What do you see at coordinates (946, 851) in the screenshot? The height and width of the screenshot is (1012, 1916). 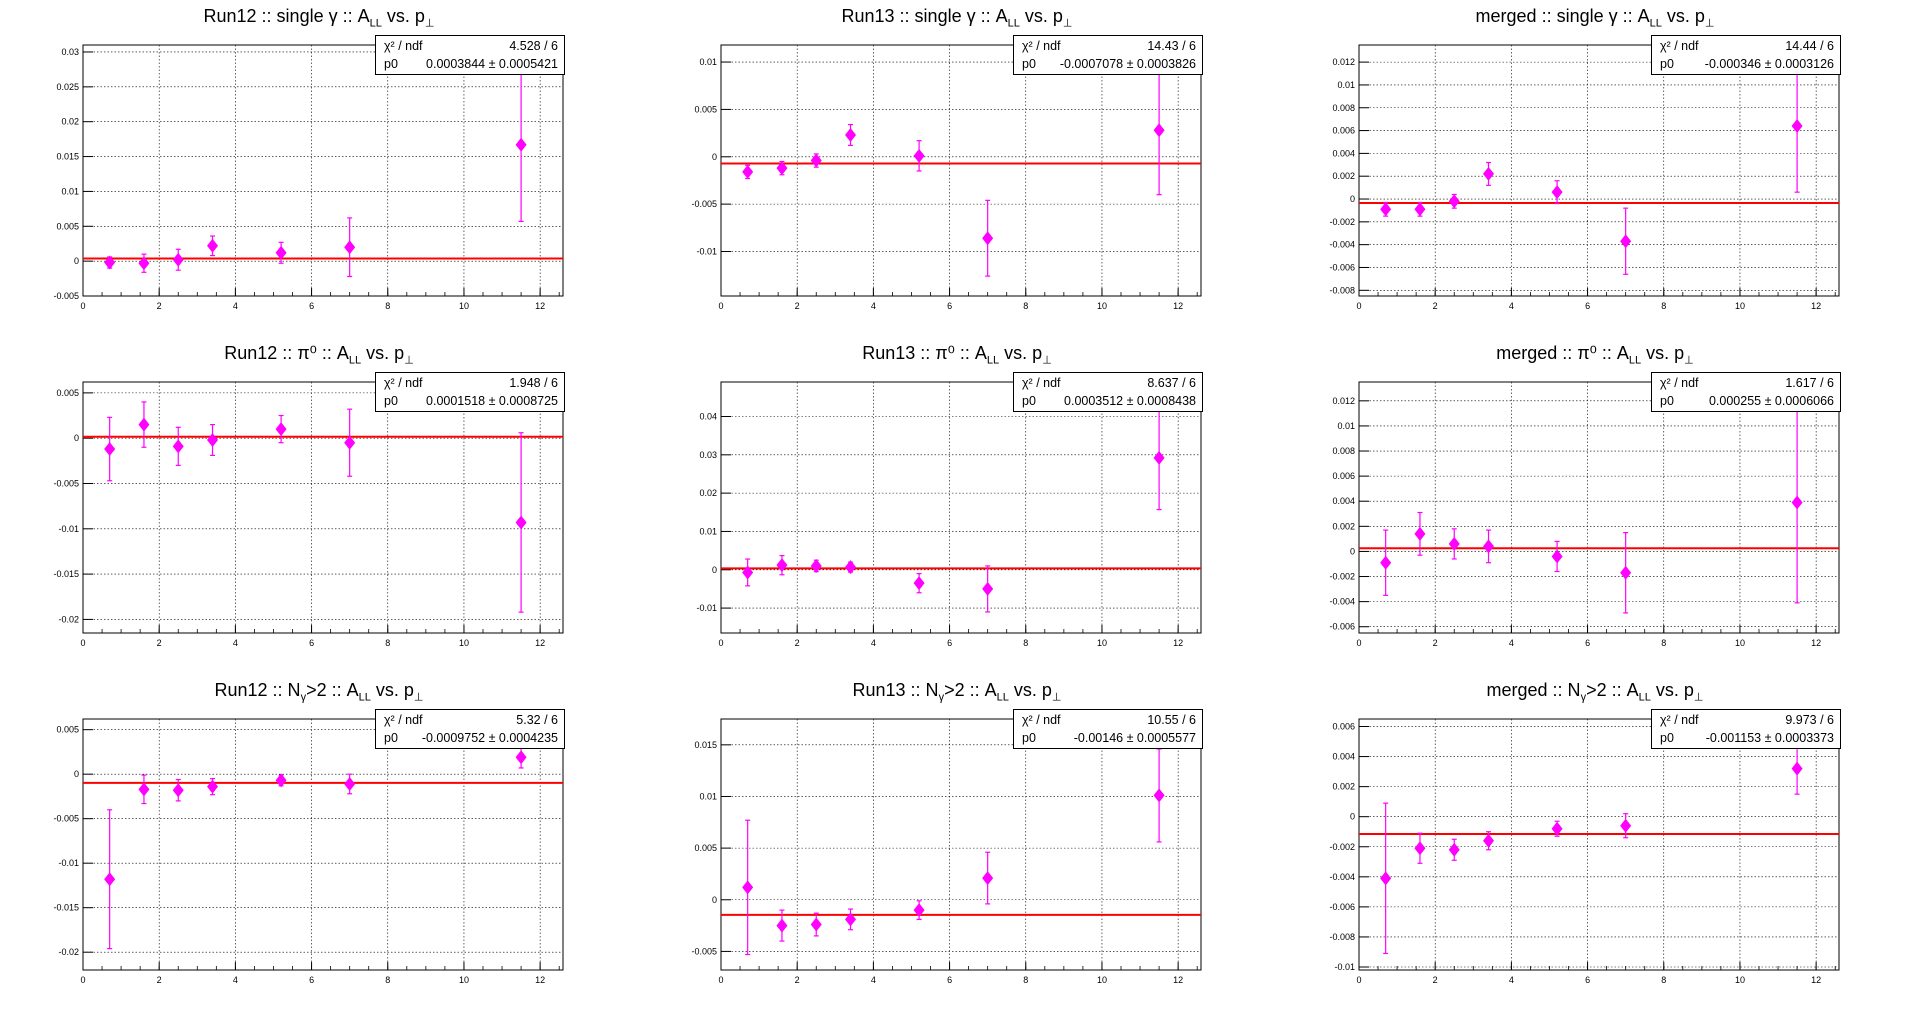 I see `plot-svg: 0 2 4 6 8 10 12 -0.005 0 0.005 0.01 0.015` at bounding box center [946, 851].